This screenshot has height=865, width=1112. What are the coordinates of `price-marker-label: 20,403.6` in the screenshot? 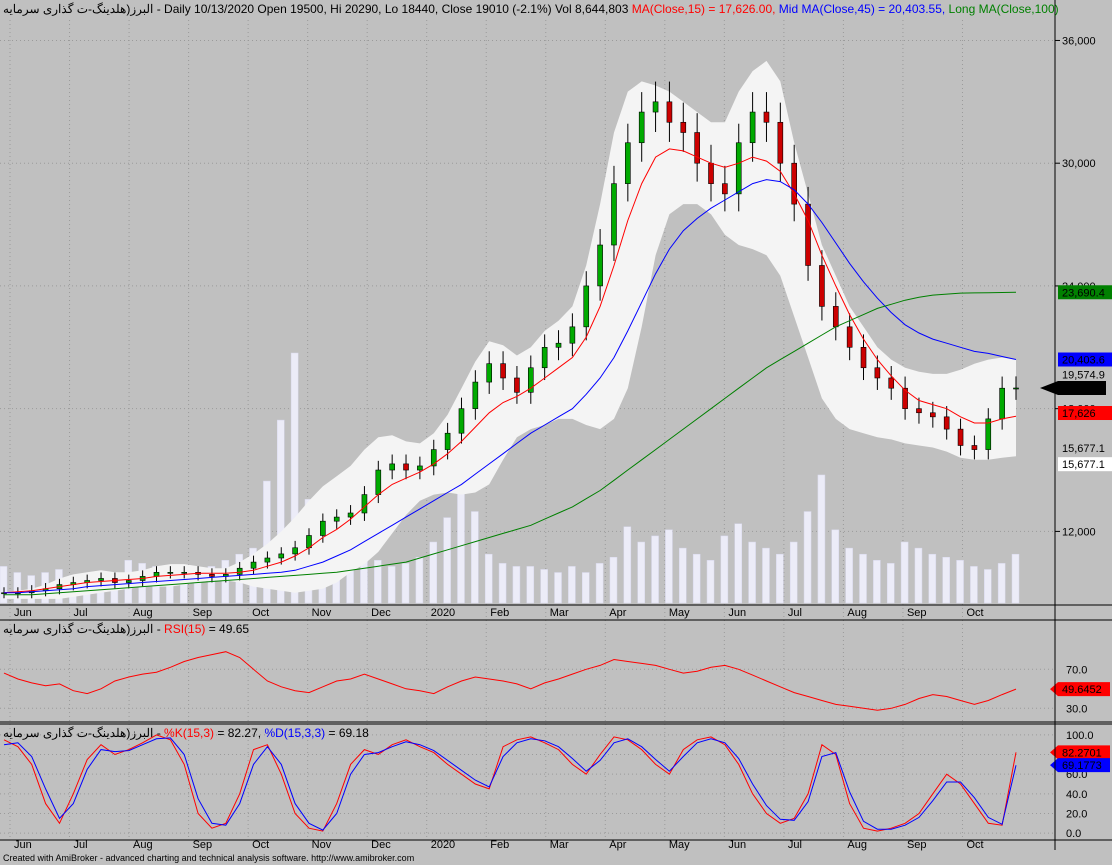 It's located at (1083, 360).